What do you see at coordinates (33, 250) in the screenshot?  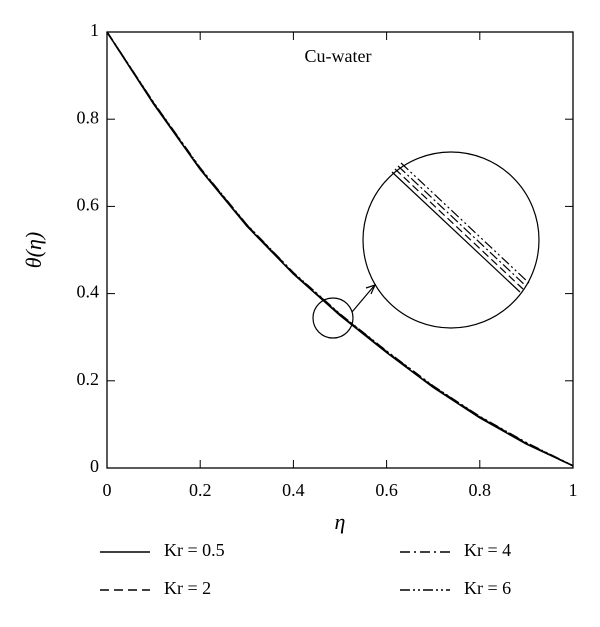 I see `y-axis-title: θ(η)` at bounding box center [33, 250].